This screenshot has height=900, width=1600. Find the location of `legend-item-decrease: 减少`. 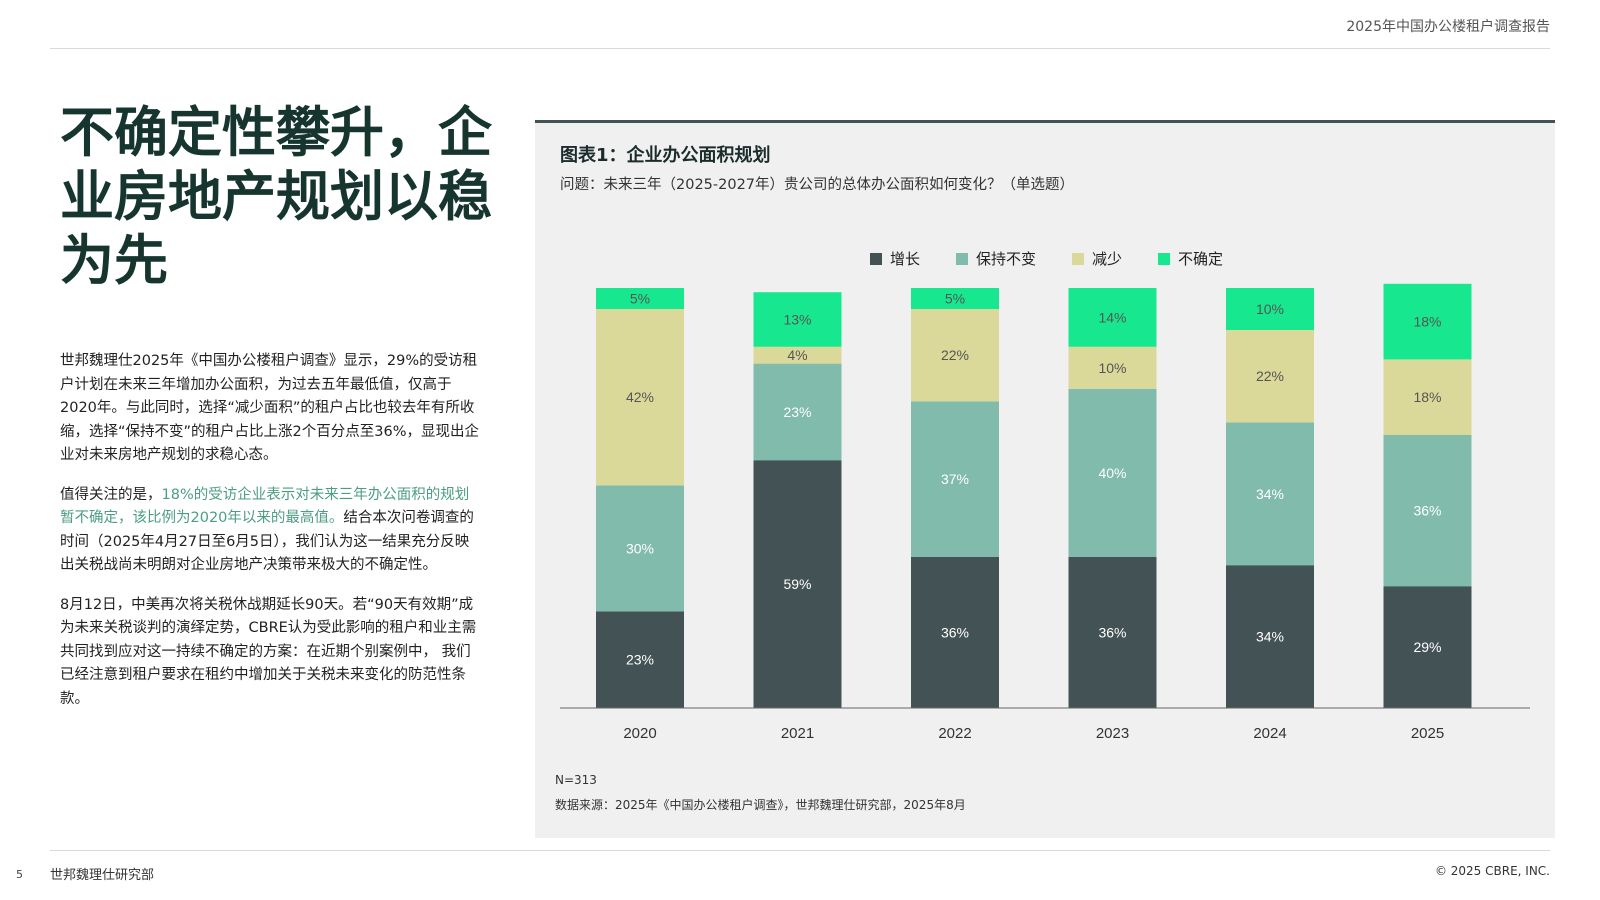

legend-item-decrease: 减少 is located at coordinates (1097, 258).